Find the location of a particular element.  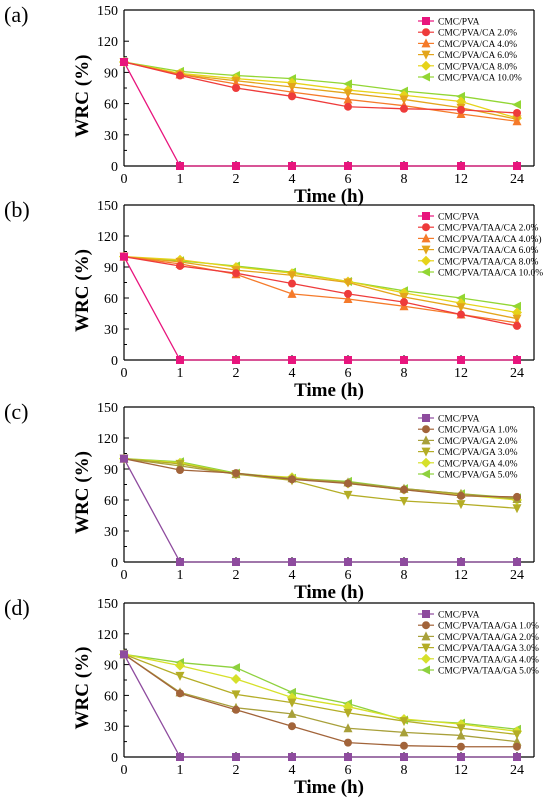

y-tick-label: 0 is located at coordinates (114, 361).